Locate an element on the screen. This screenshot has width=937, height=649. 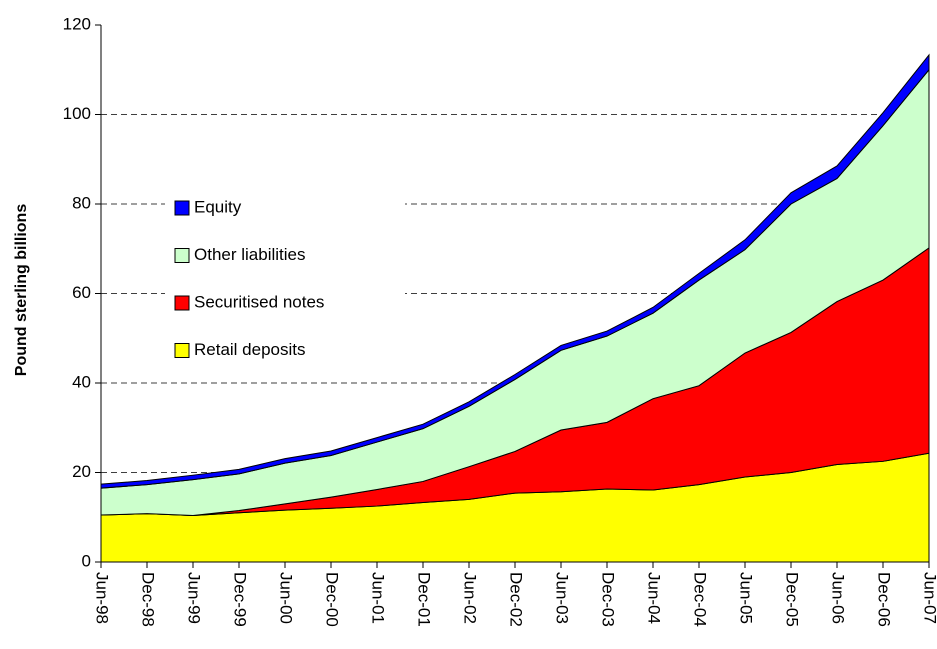
y-tick-label: 80 is located at coordinates (81, 202).